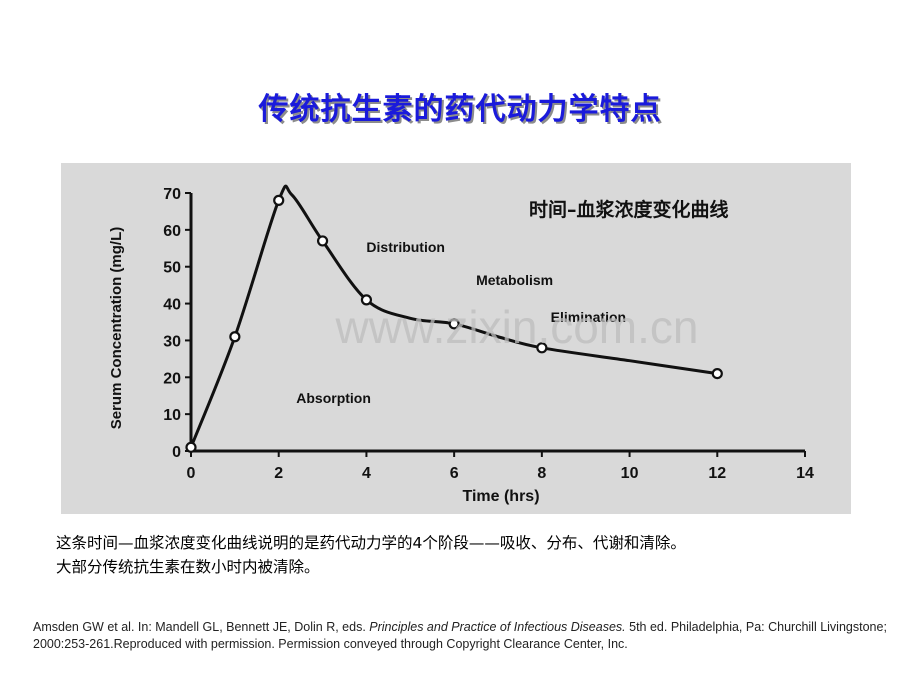  What do you see at coordinates (172, 268) in the screenshot?
I see `y-tick-label: 50` at bounding box center [172, 268].